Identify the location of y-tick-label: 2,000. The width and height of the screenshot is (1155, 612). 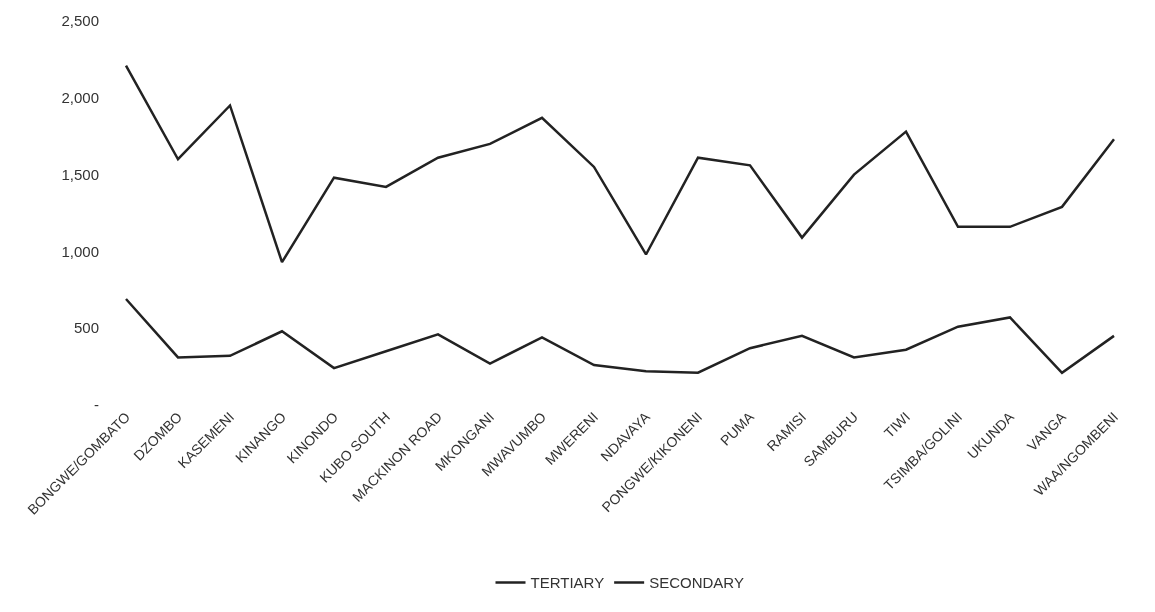
(80, 98).